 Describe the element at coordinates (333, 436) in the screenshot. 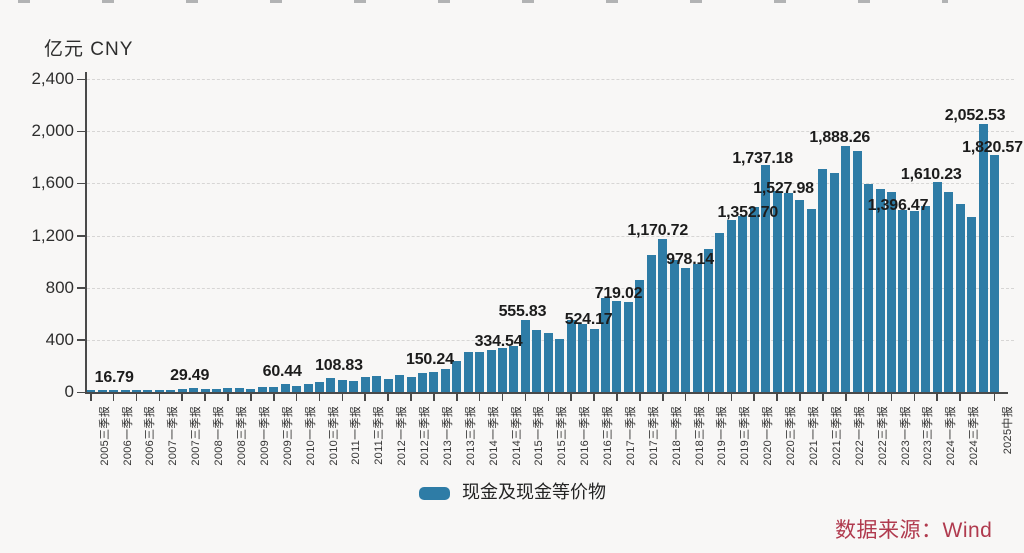

I see `x-tick-label: 2010三季报` at that location.